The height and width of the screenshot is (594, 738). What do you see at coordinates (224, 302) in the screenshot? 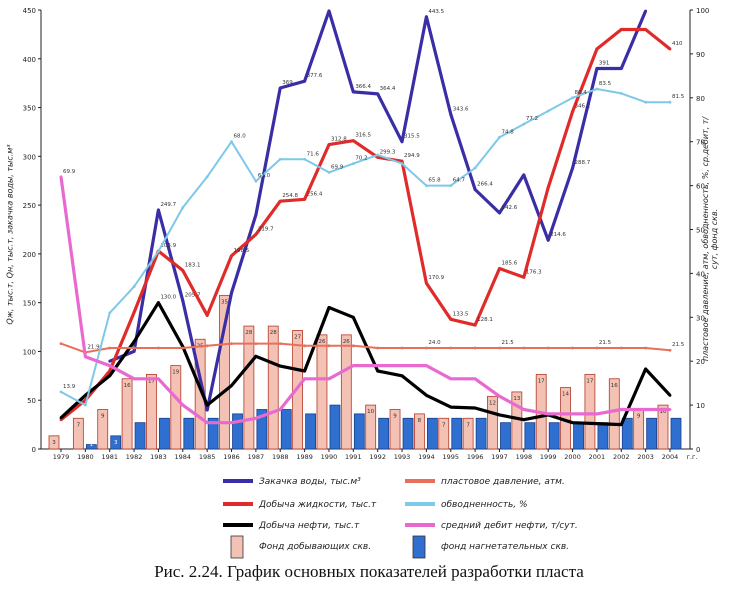
I see `bar-value-label: 35` at bounding box center [224, 302].